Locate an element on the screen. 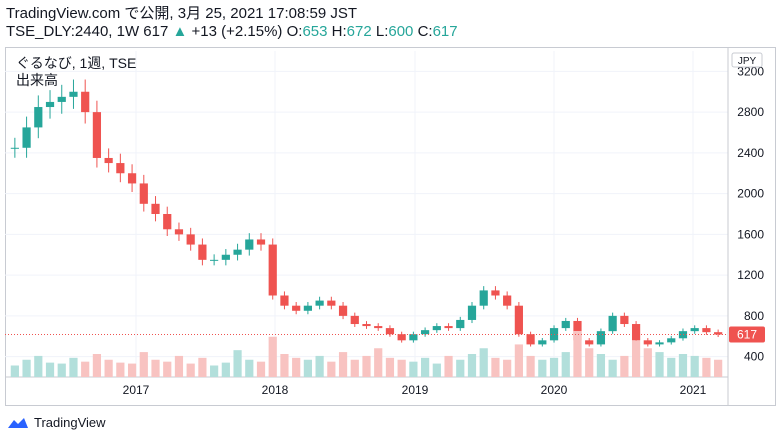 The width and height of the screenshot is (784, 443). y-tick-label: 1600 is located at coordinates (750, 234).